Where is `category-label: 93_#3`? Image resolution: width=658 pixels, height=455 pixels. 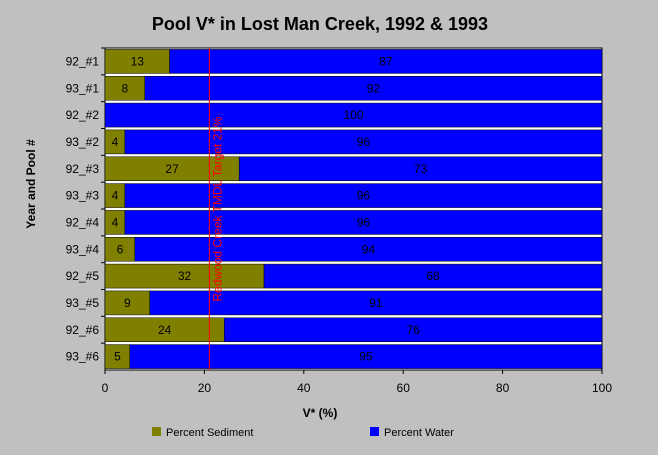
category-label: 93_#3 is located at coordinates (83, 196).